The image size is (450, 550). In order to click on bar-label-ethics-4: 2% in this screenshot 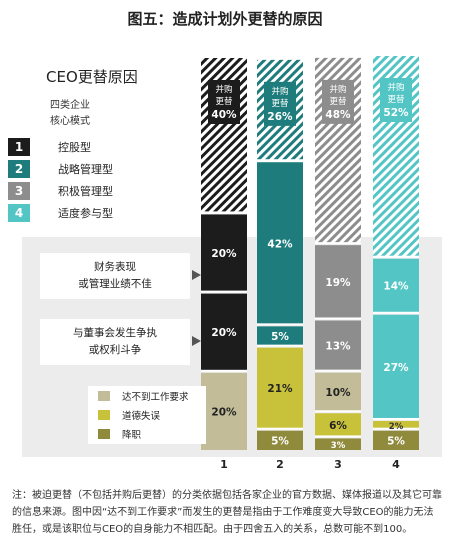, I will do `click(396, 427)`.